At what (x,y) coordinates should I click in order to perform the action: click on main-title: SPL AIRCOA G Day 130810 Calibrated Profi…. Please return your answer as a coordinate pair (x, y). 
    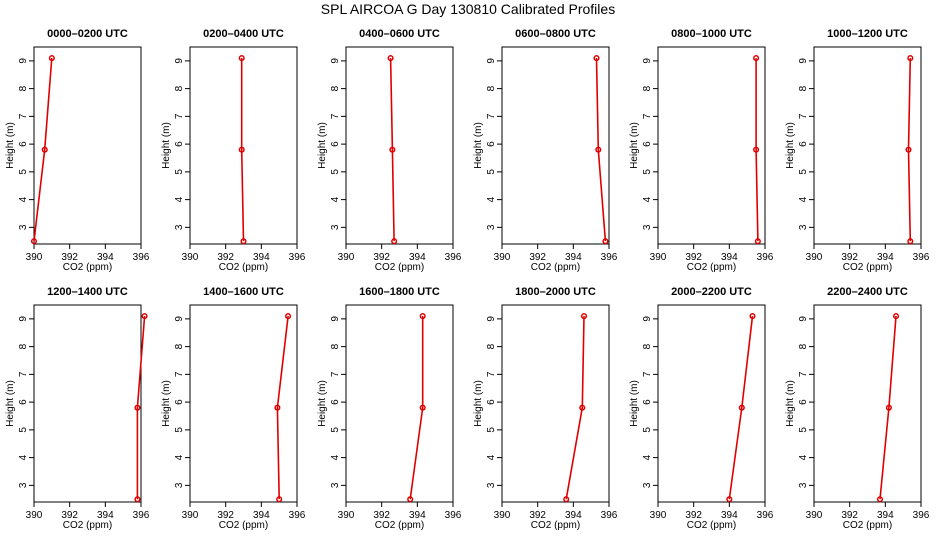
    Looking at the image, I should click on (468, 9).